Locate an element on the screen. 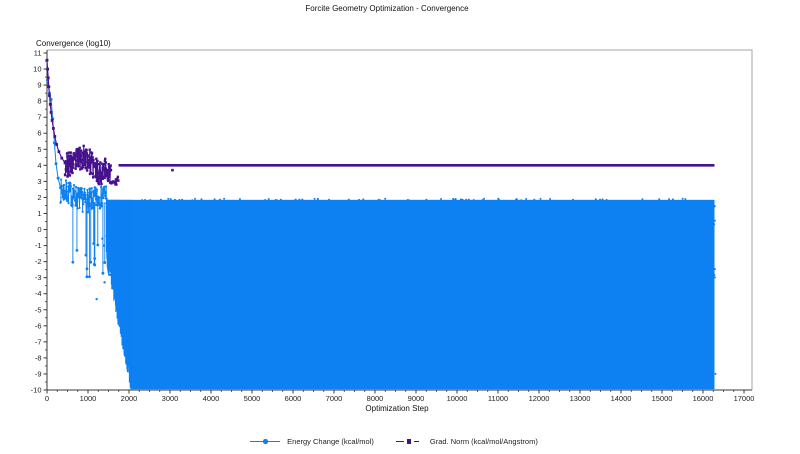 The image size is (800, 454). x-tick-label: 9000 is located at coordinates (416, 398).